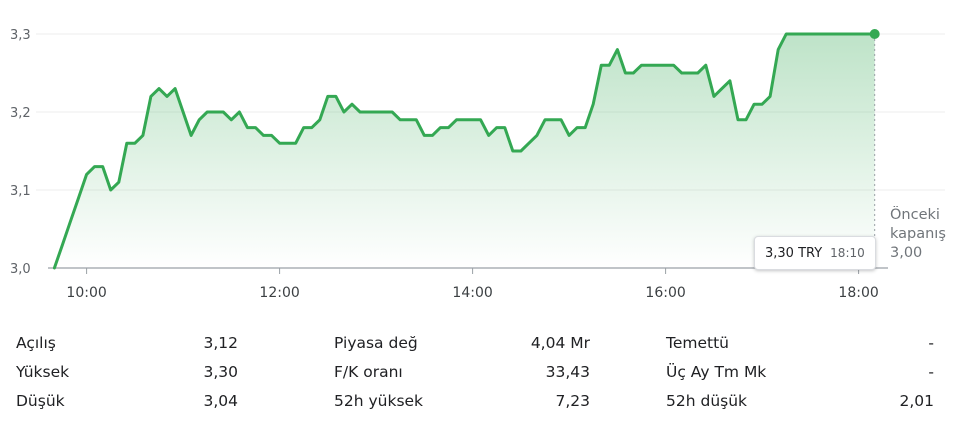 The height and width of the screenshot is (438, 960). Describe the element at coordinates (794, 253) in the screenshot. I see `tooltip-price: 3,30 TRY` at that location.